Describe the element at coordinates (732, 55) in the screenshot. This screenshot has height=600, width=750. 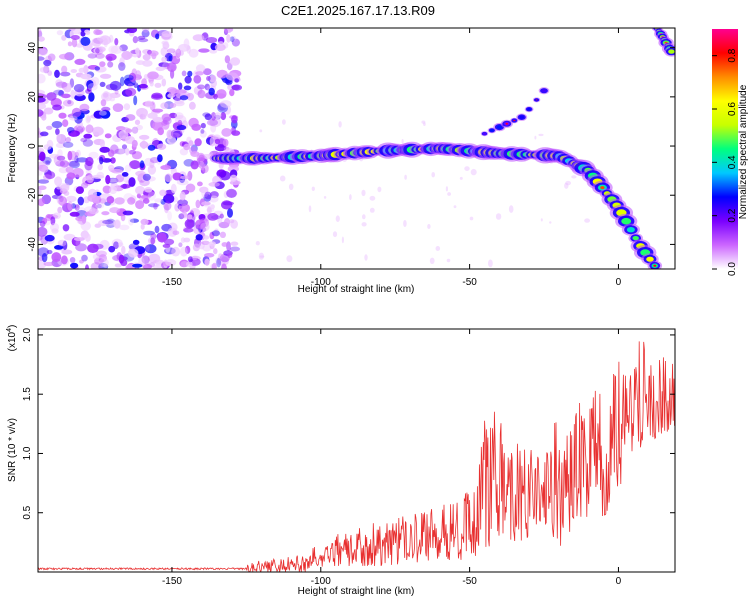
I see `colorbar-tick-label: 0.8` at that location.